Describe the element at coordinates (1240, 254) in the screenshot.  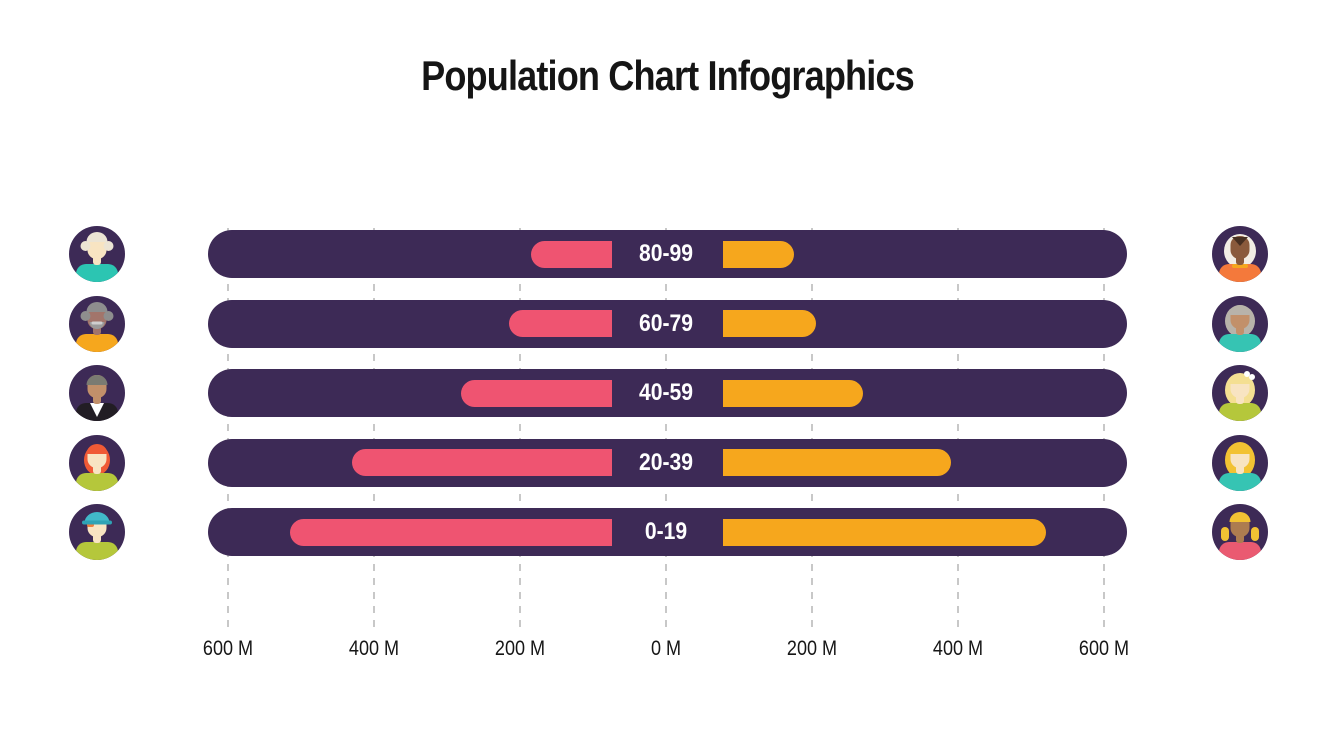
I see `woman-white-hair-orange-shirt-icon` at that location.